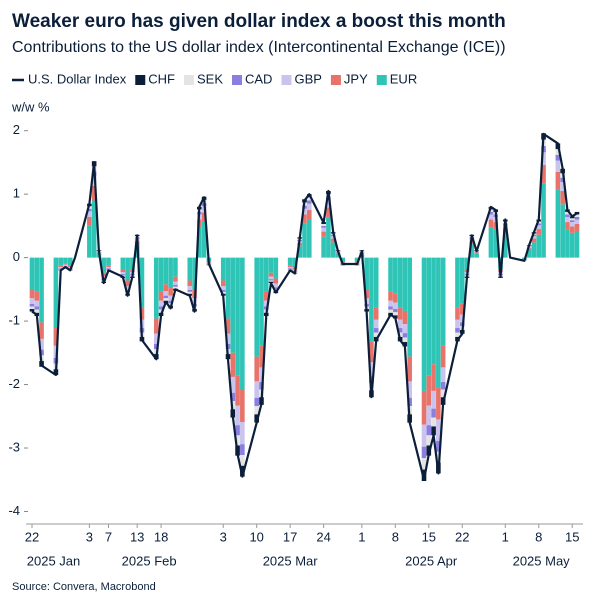 This screenshot has height=605, width=605. I want to click on x-tick-label: 15, so click(429, 536).